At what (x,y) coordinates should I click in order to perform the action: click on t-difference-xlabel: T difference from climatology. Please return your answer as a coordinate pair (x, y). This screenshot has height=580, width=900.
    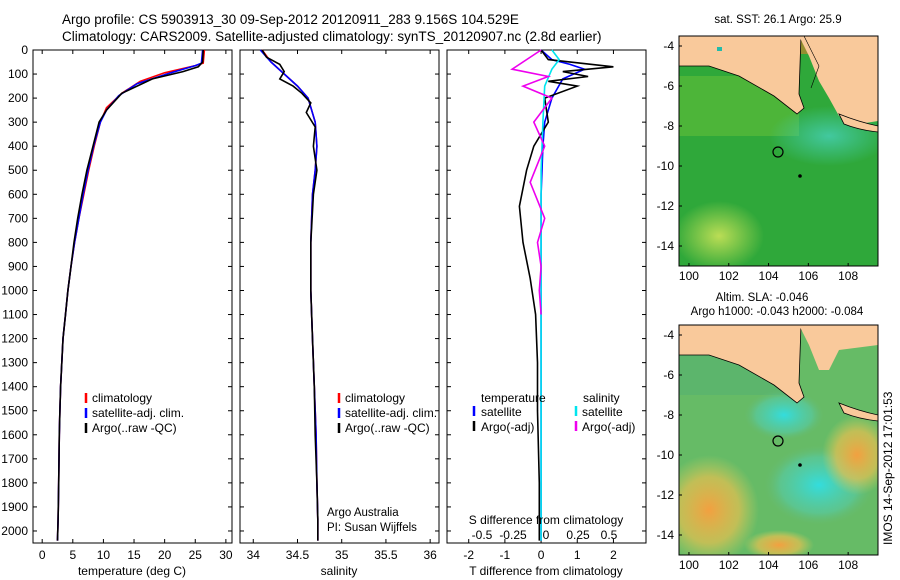
    Looking at the image, I should click on (546, 571).